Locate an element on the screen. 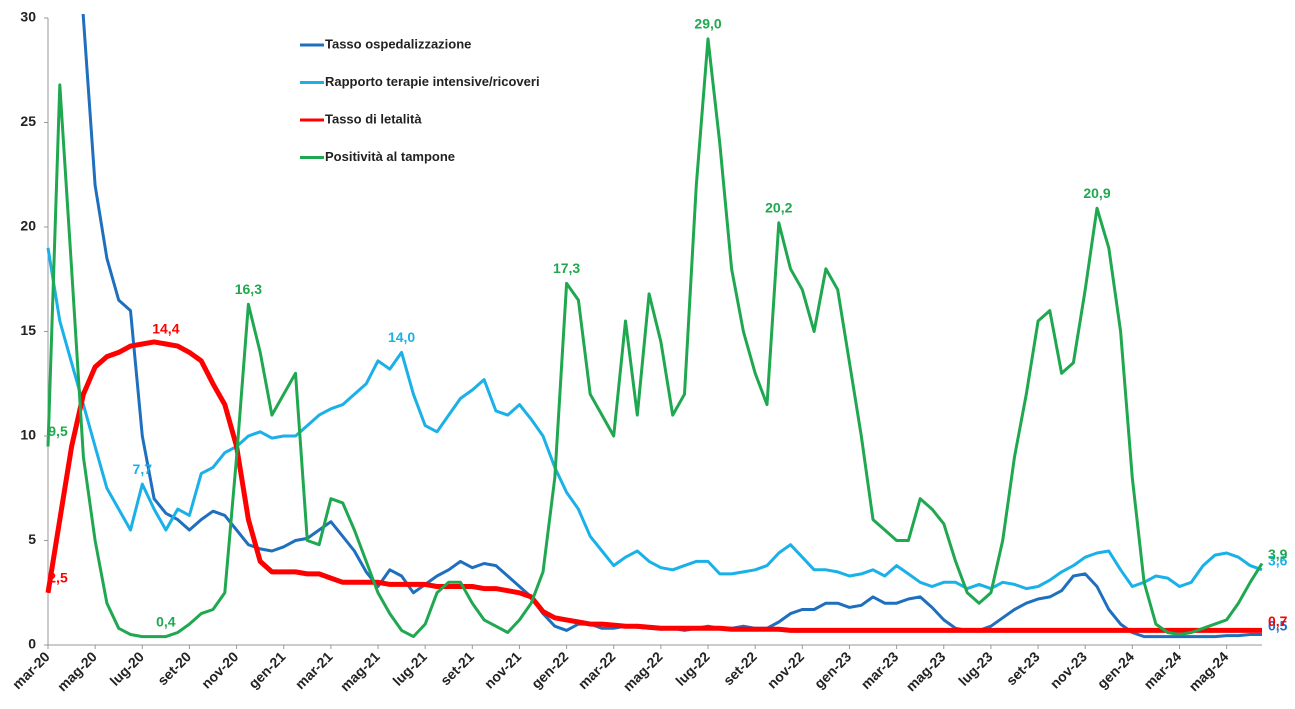 The height and width of the screenshot is (709, 1295). x-tick-label: nov-20 is located at coordinates (219, 669).